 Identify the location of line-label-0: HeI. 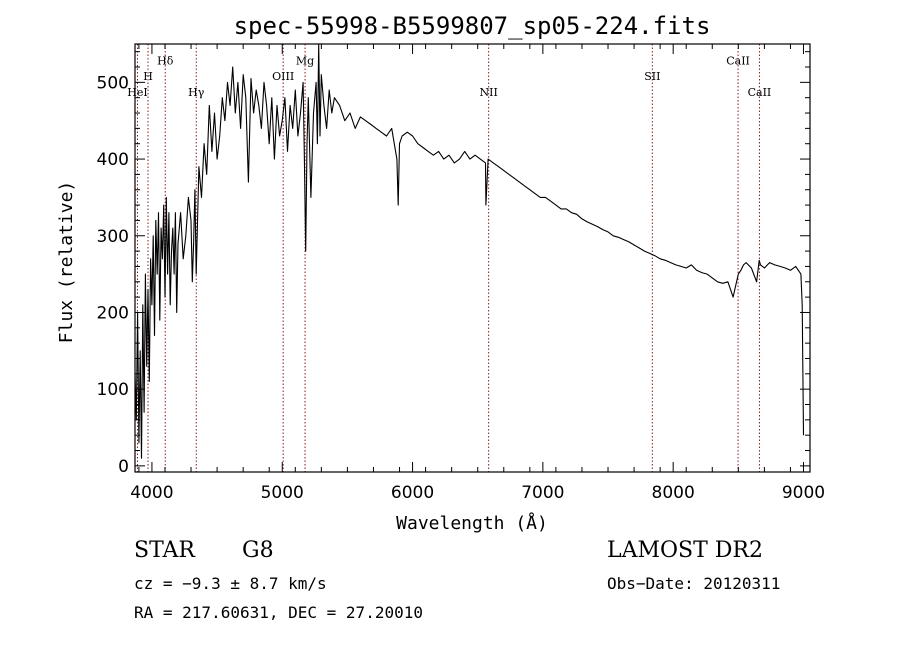
(137, 92).